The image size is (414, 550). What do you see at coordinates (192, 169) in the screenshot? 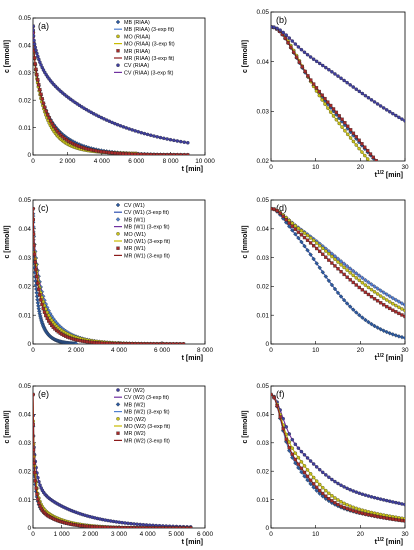
I see `x-axis-label: t [min]` at bounding box center [192, 169].